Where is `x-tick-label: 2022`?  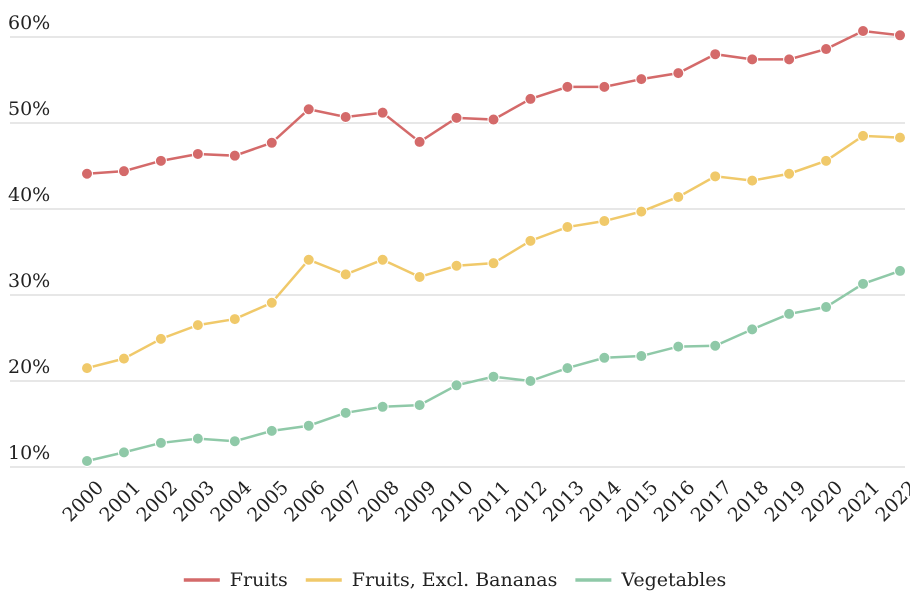 x-tick-label: 2022 is located at coordinates (890, 502).